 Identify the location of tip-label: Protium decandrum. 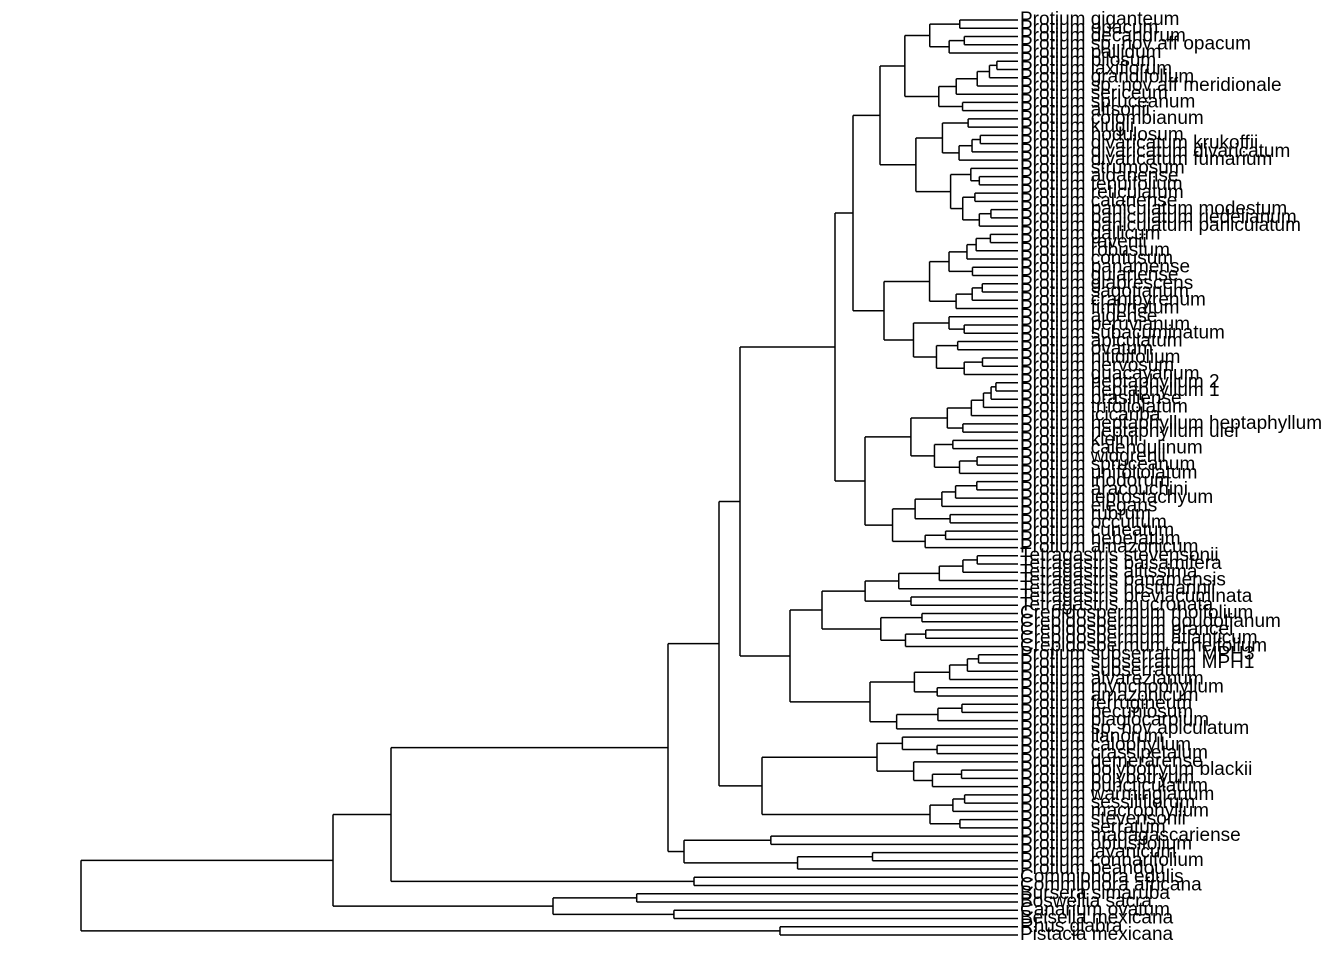
(1103, 36).